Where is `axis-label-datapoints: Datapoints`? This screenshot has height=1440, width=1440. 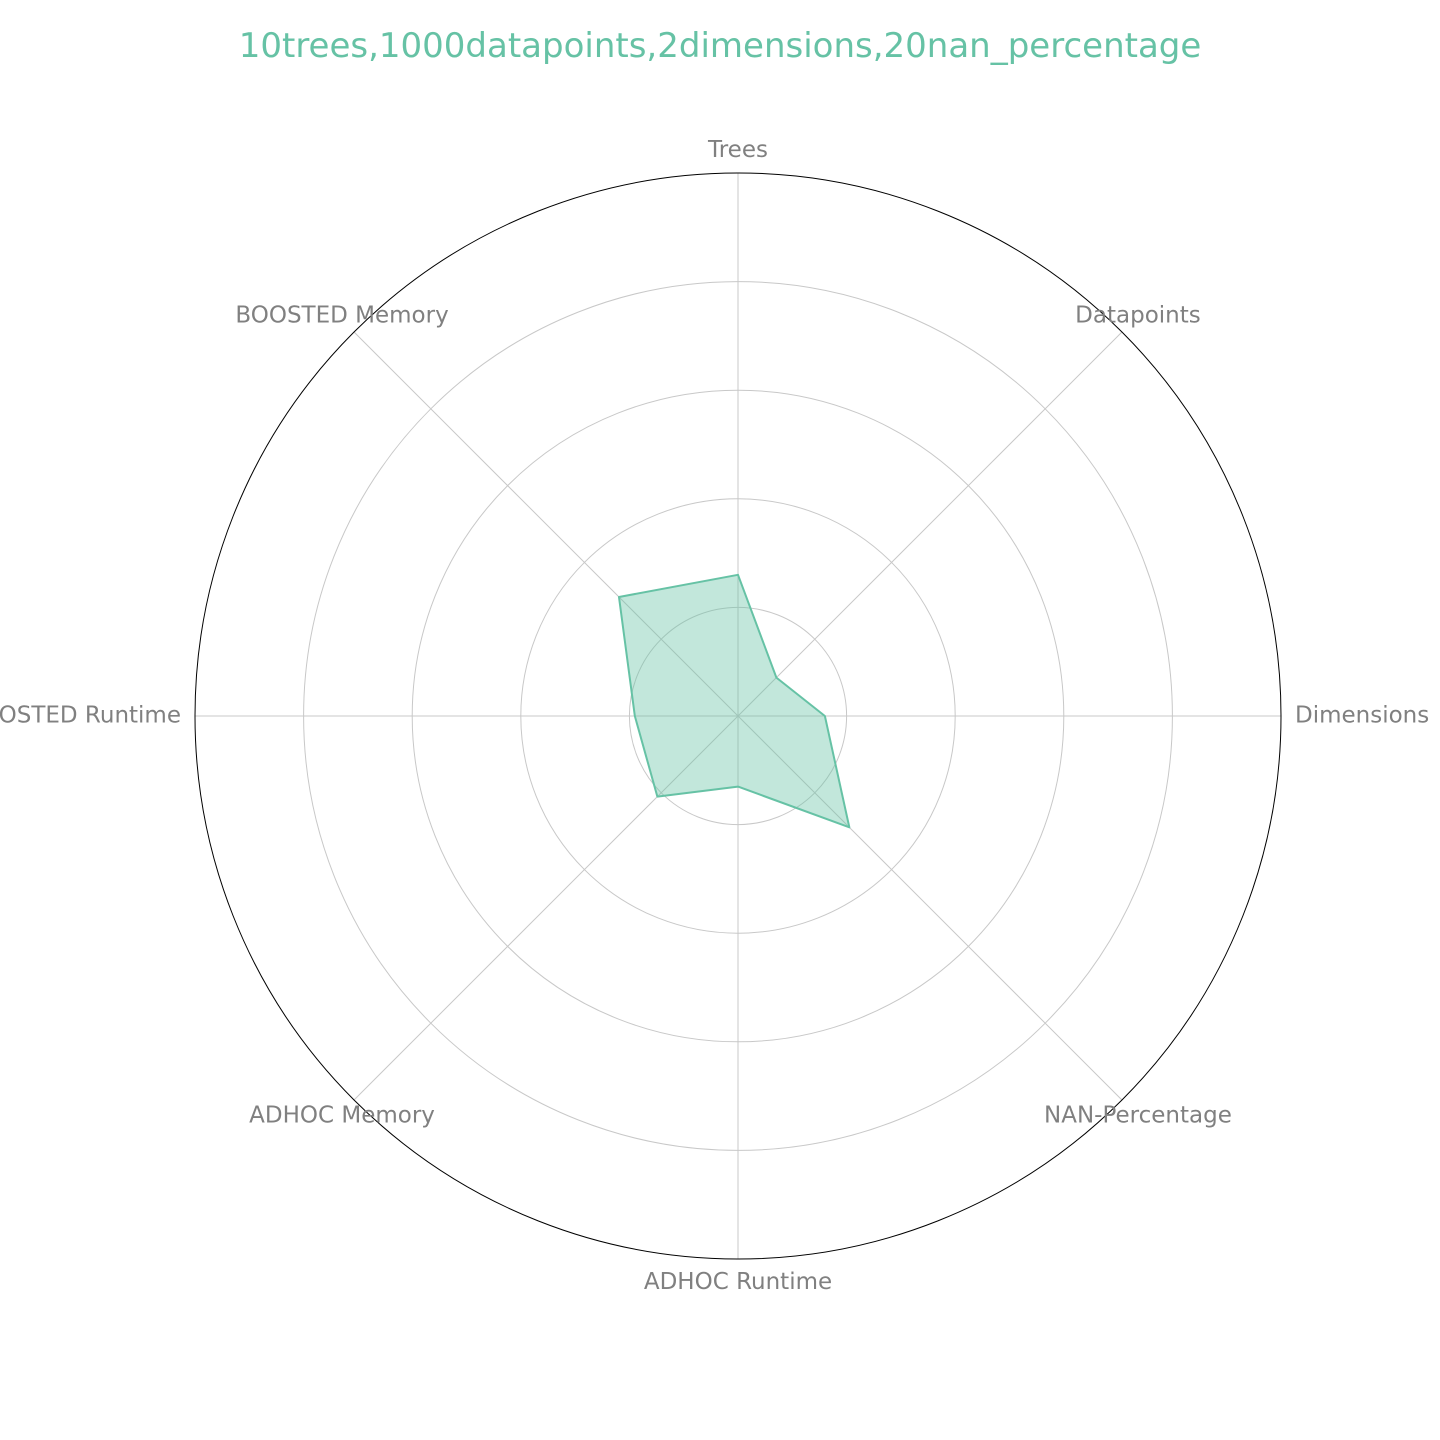 axis-label-datapoints: Datapoints is located at coordinates (1138, 316).